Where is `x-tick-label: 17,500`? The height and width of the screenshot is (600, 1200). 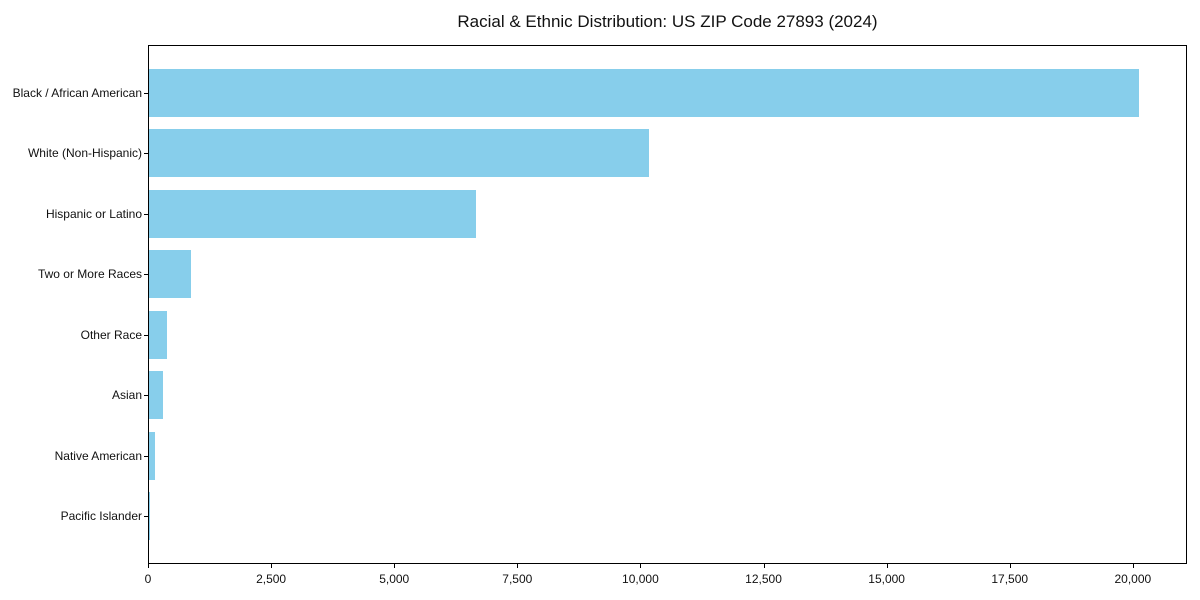 x-tick-label: 17,500 is located at coordinates (1010, 579).